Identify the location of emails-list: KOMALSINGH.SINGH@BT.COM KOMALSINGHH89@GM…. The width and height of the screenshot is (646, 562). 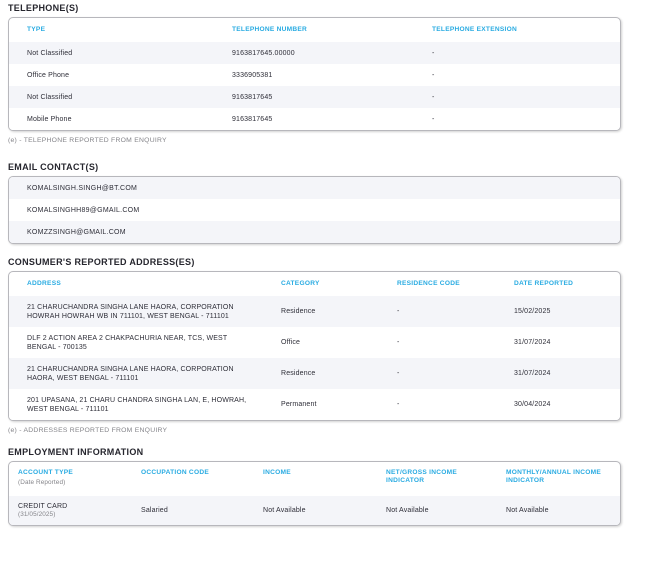
(314, 210).